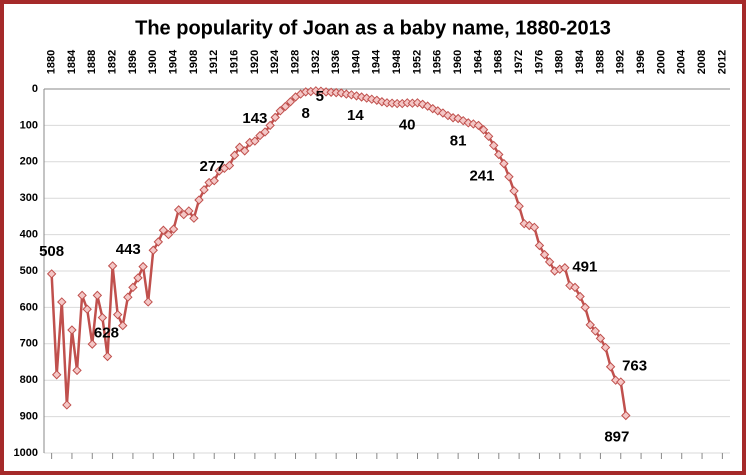 This screenshot has width=746, height=475. Describe the element at coordinates (275, 61) in the screenshot. I see `x-tick-label: 1924` at that location.